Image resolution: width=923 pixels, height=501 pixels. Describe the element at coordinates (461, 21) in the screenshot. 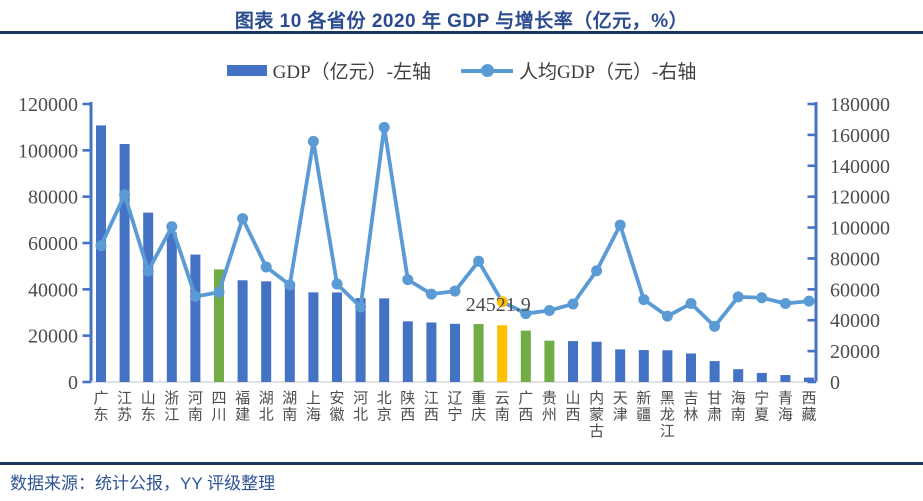

I see `figure-title: 图表 10 各省份 2020 年 GDP 与增长率（亿元，%）` at that location.